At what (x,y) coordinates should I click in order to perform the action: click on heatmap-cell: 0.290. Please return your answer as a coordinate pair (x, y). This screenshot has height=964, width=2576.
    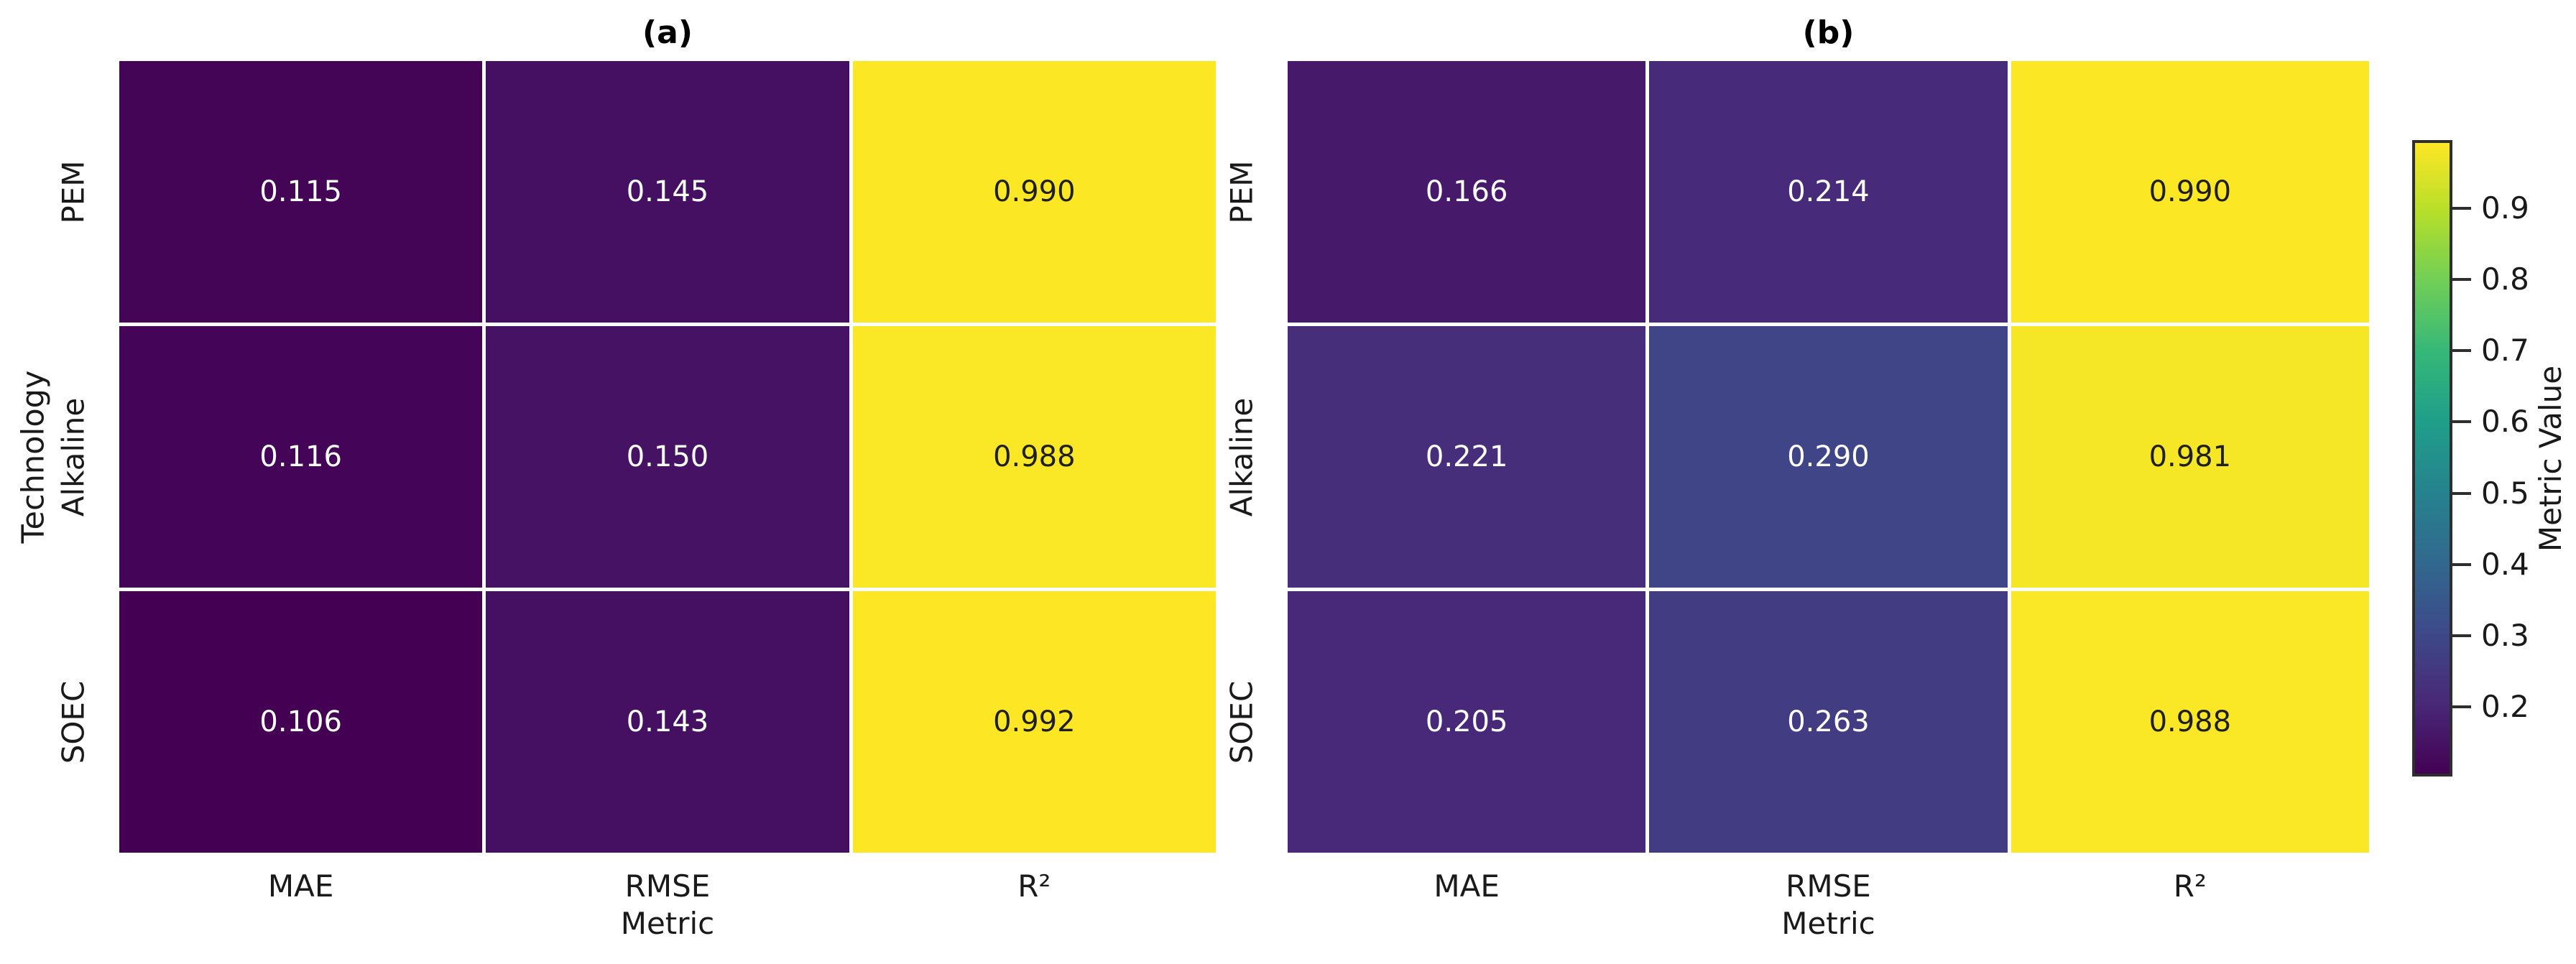
    Looking at the image, I should click on (1829, 457).